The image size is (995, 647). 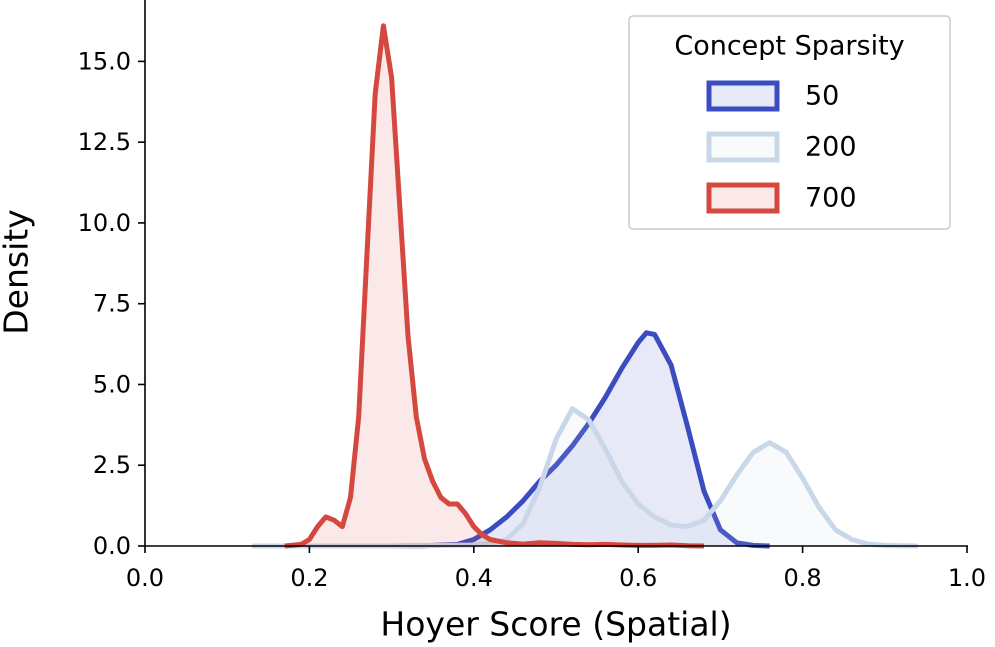 What do you see at coordinates (967, 578) in the screenshot?
I see `x-tick-label: 1.0` at bounding box center [967, 578].